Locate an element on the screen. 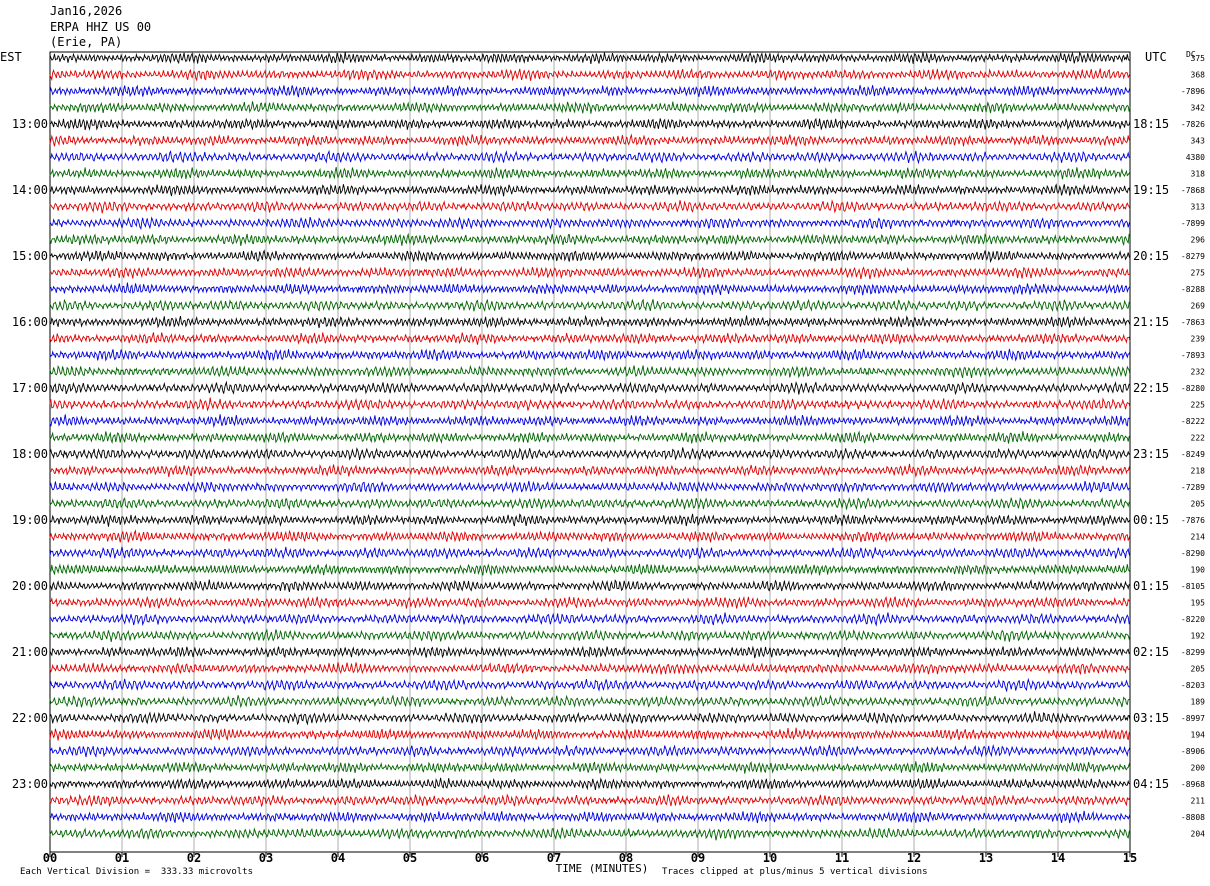 The height and width of the screenshot is (886, 1210). left-hour-label: 20:00 is located at coordinates (30, 586).